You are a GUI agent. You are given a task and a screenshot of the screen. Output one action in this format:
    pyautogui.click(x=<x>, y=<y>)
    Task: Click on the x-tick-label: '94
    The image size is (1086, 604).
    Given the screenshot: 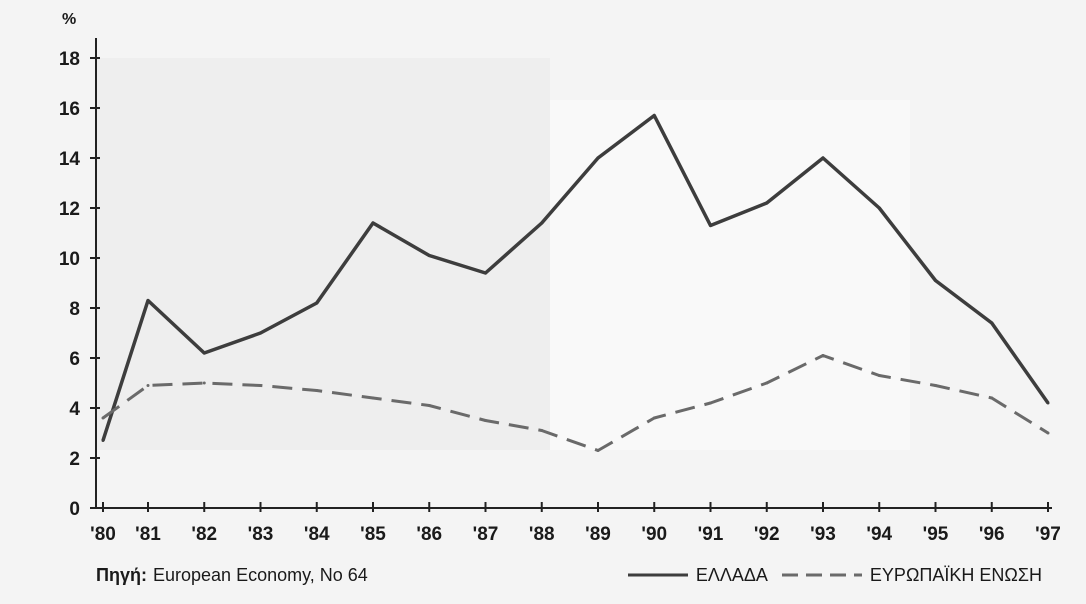 What is the action you would take?
    pyautogui.click(x=879, y=534)
    